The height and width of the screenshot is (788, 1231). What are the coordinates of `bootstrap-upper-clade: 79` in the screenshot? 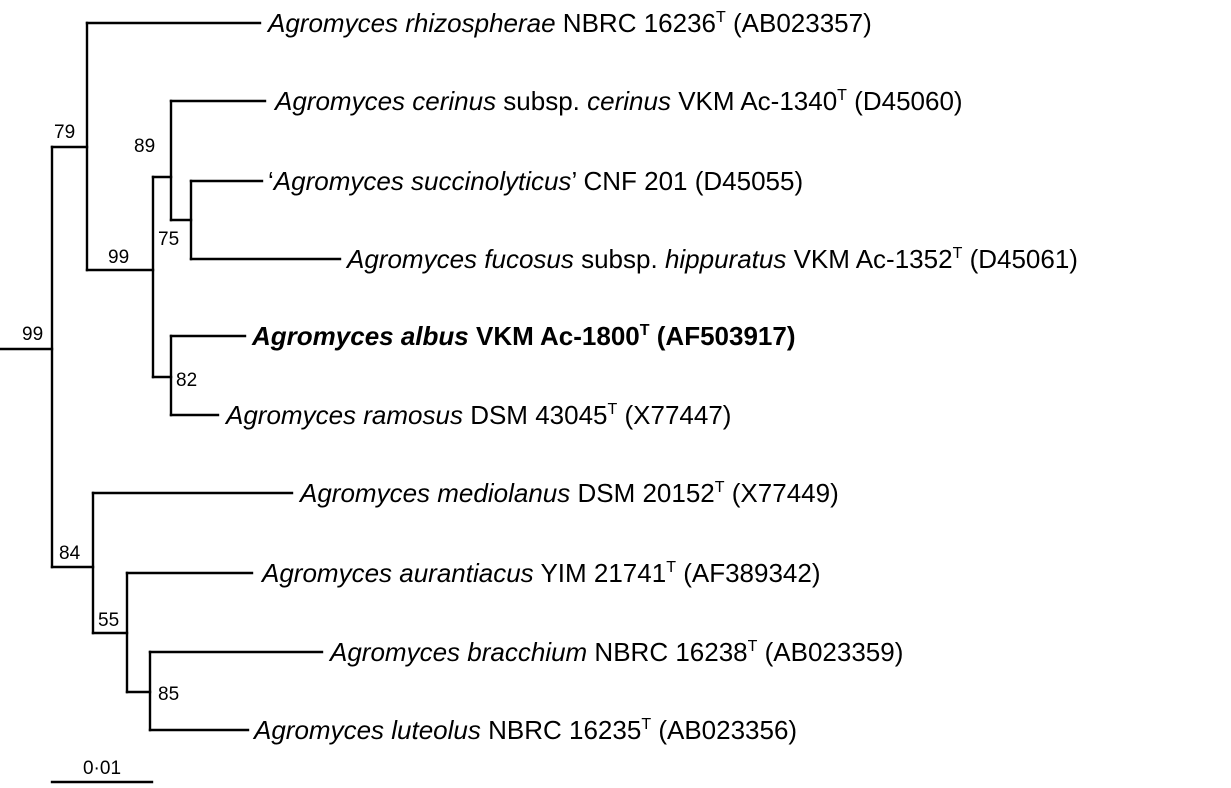 It's located at (64, 132).